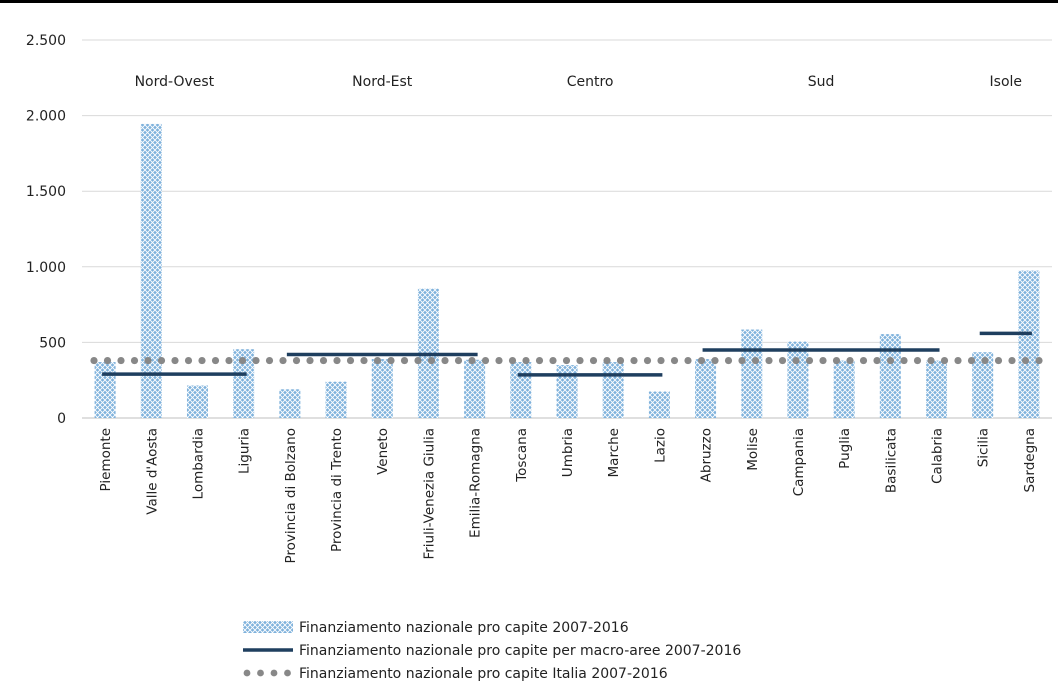  Describe the element at coordinates (46, 268) in the screenshot. I see `y-tick-label: 1.000` at that location.